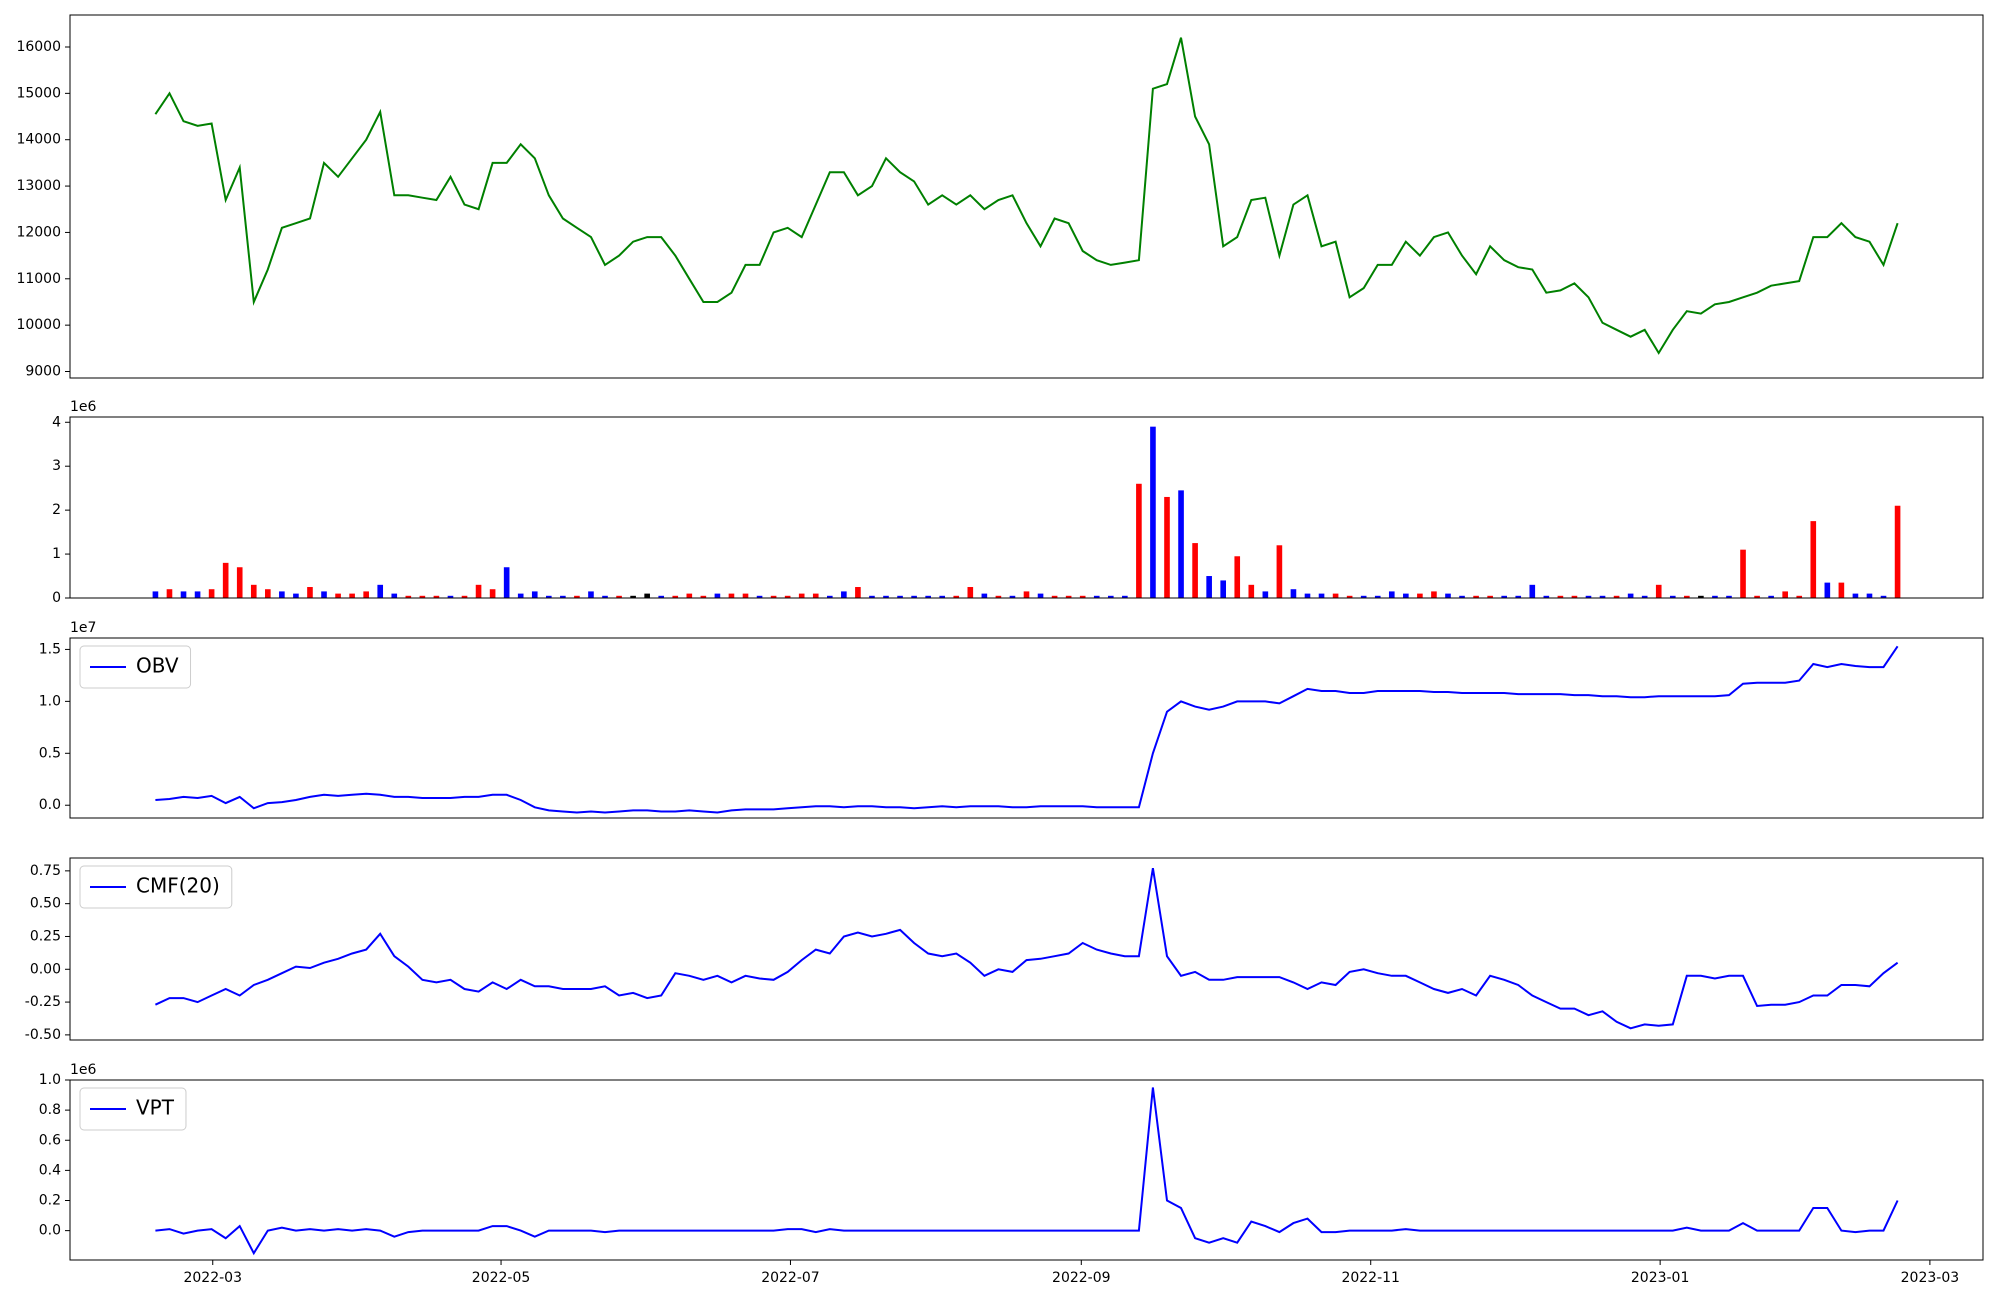 Image resolution: width=2000 pixels, height=1300 pixels. I want to click on x-tick-label: 2022-11, so click(1370, 1278).